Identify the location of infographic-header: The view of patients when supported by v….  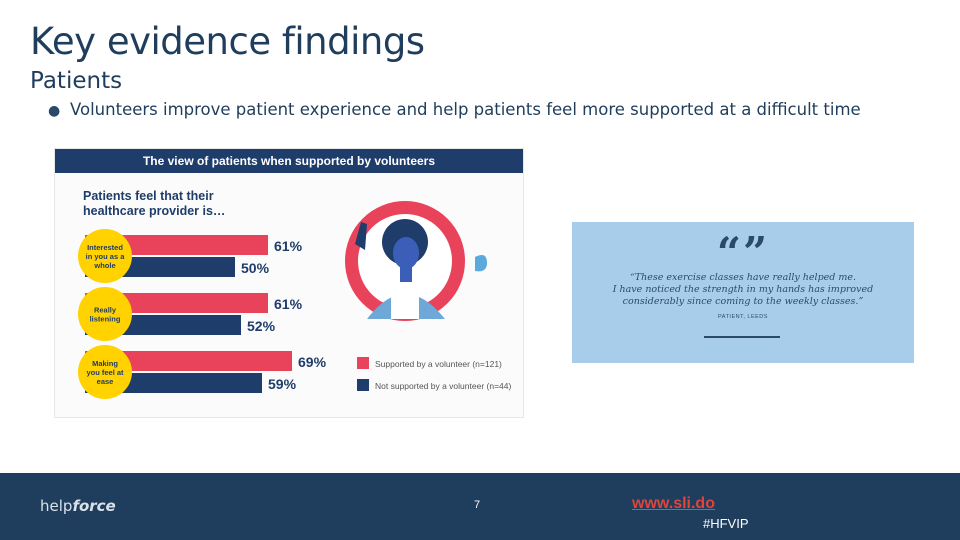
(289, 161).